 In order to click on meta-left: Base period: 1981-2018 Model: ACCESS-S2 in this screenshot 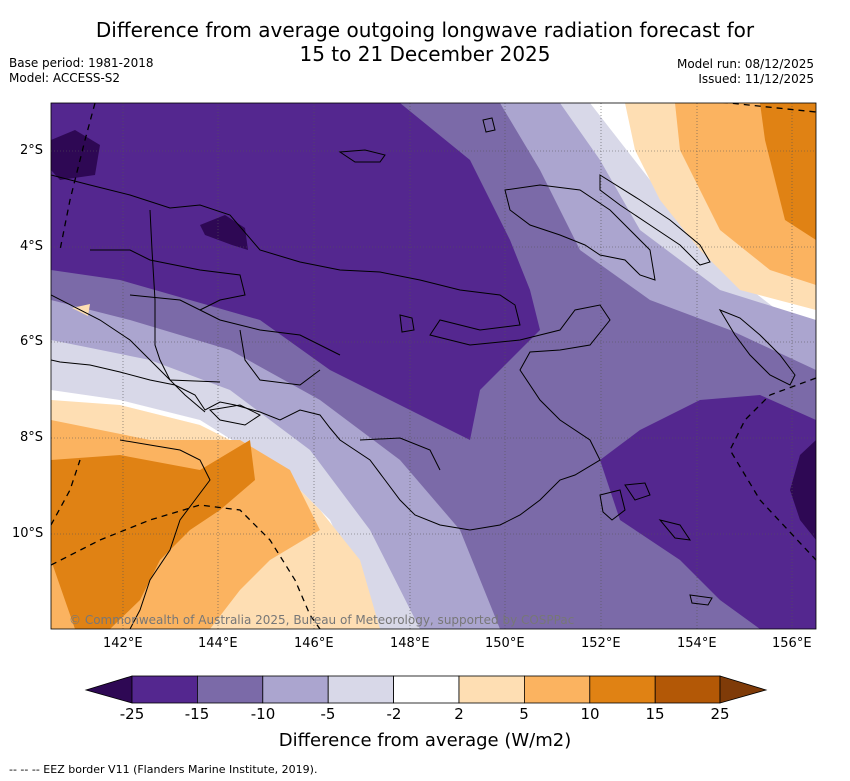, I will do `click(81, 71)`.